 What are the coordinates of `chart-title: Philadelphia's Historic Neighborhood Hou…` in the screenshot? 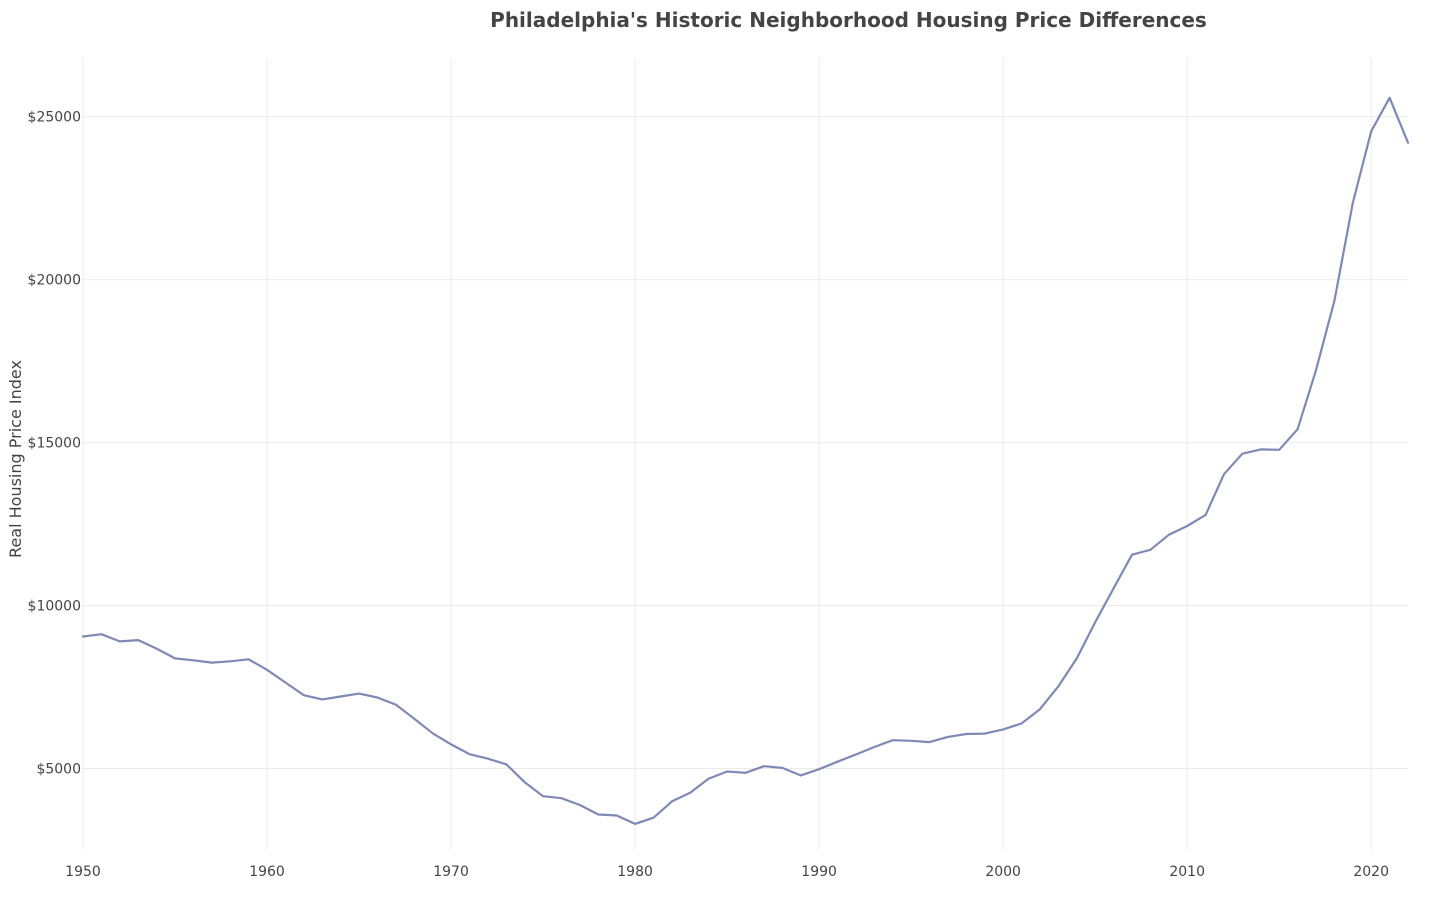 It's located at (848, 20).